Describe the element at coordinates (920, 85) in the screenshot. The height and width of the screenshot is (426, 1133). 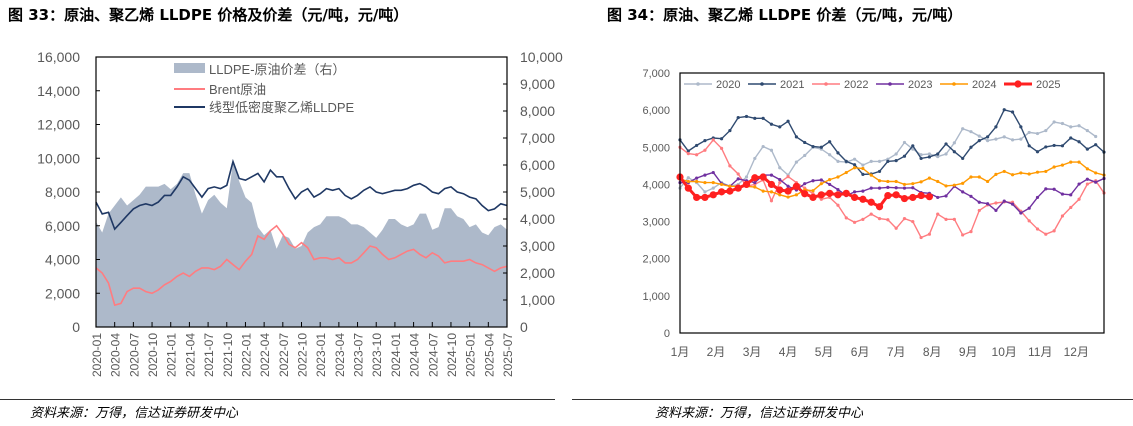
I see `legend-label: 2023` at that location.